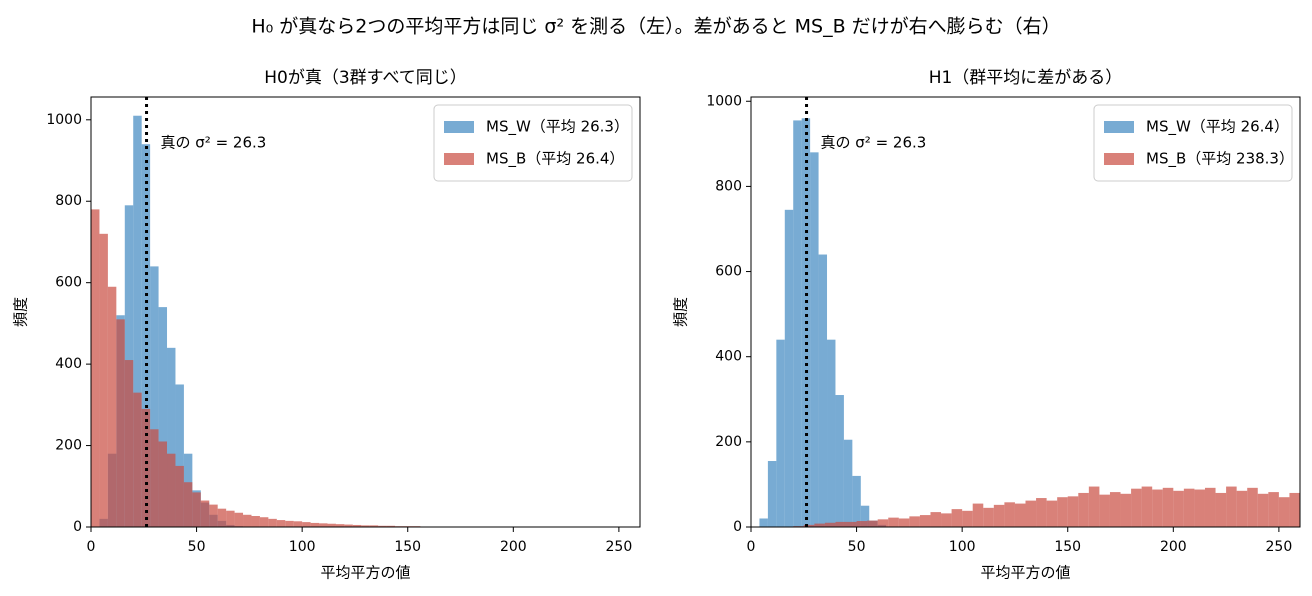 The image size is (1312, 596). What do you see at coordinates (1193, 143) in the screenshot?
I see `legend-box` at bounding box center [1193, 143].